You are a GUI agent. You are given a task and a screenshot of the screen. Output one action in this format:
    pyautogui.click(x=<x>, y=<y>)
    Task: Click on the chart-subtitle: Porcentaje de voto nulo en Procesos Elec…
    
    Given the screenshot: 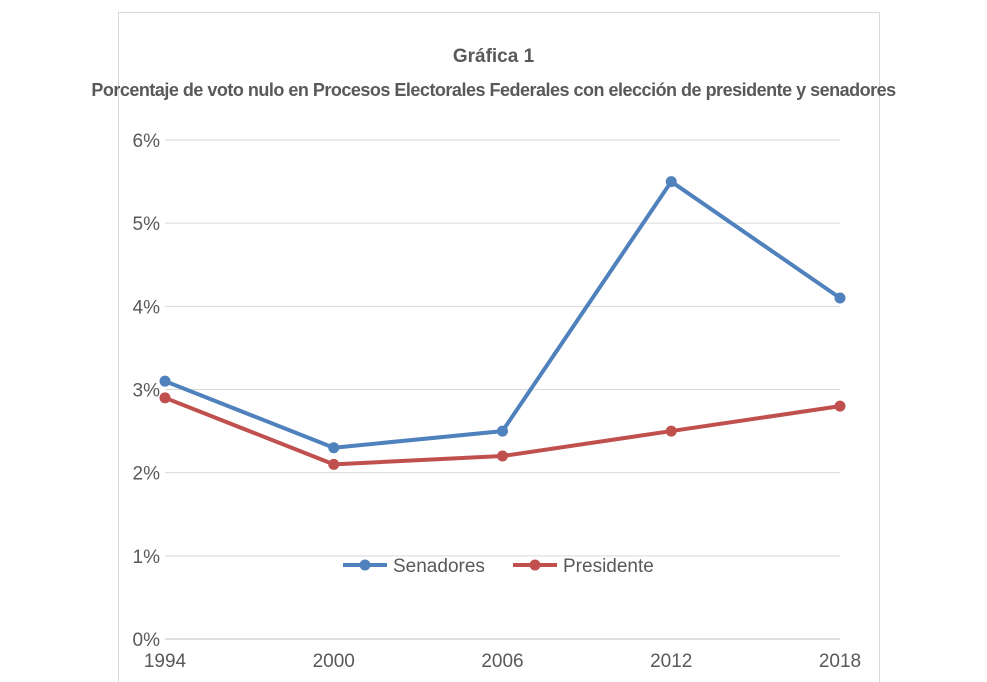 What is the action you would take?
    pyautogui.click(x=493, y=90)
    